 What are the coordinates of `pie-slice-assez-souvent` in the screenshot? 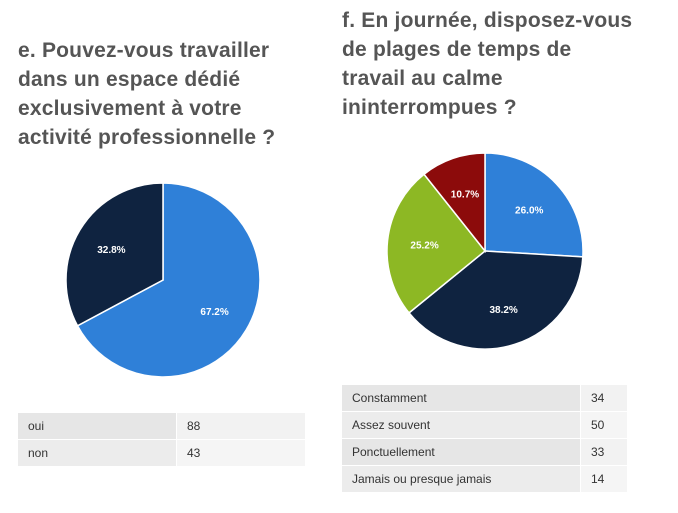 It's located at (495, 300).